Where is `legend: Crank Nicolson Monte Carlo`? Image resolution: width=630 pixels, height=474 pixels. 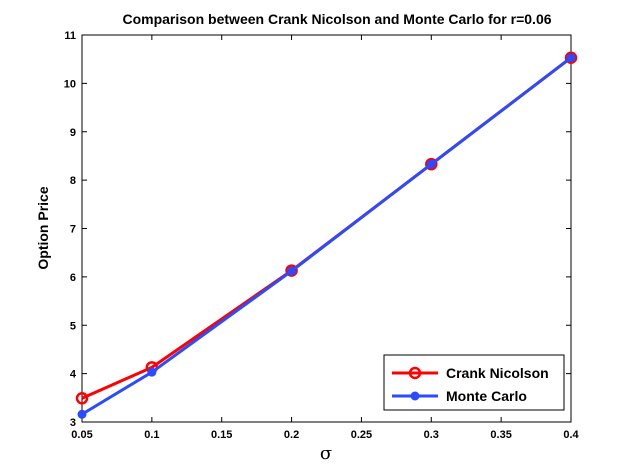
legend: Crank Nicolson Monte Carlo is located at coordinates (474, 382).